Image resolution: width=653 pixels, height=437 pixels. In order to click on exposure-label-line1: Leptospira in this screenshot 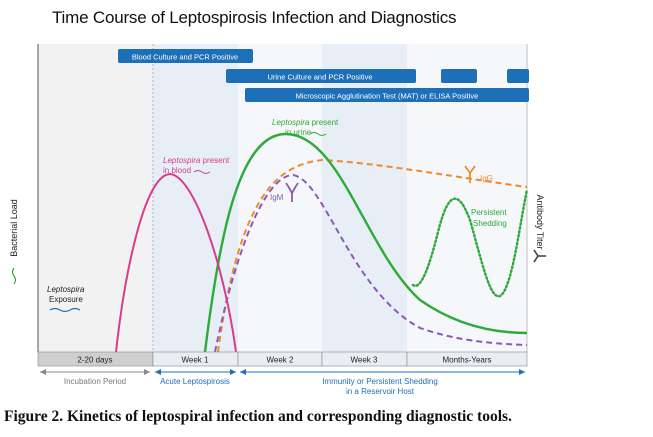, I will do `click(66, 289)`.